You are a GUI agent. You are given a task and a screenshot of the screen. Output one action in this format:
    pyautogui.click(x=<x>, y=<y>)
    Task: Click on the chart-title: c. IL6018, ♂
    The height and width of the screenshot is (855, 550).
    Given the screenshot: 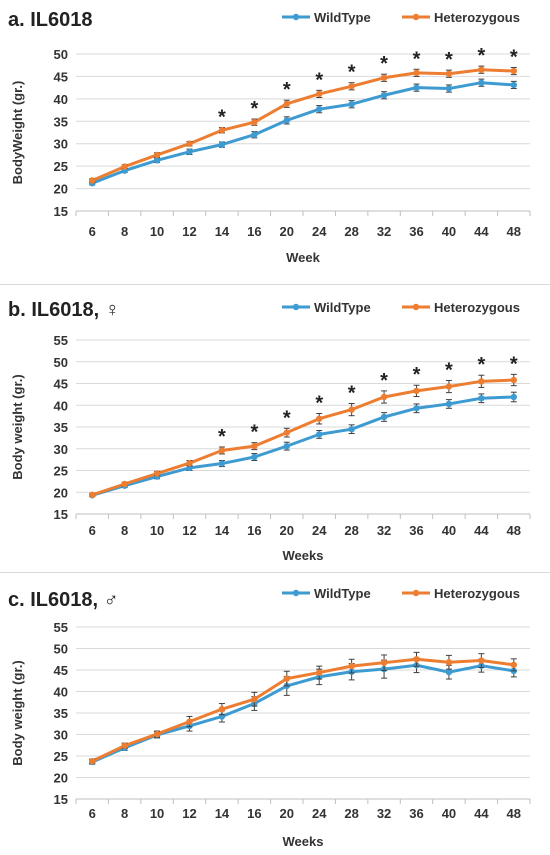 What is the action you would take?
    pyautogui.click(x=63, y=600)
    